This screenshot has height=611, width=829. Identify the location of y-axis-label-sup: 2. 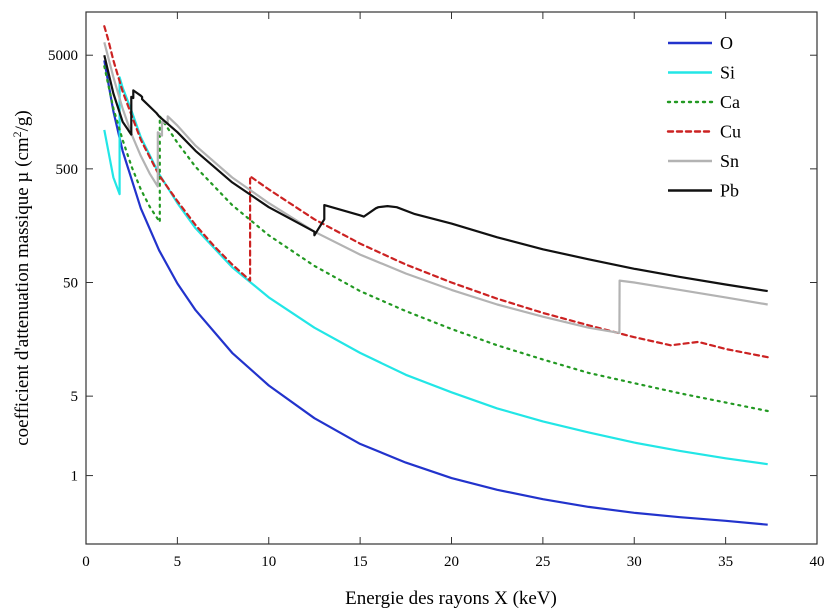
(17, 134).